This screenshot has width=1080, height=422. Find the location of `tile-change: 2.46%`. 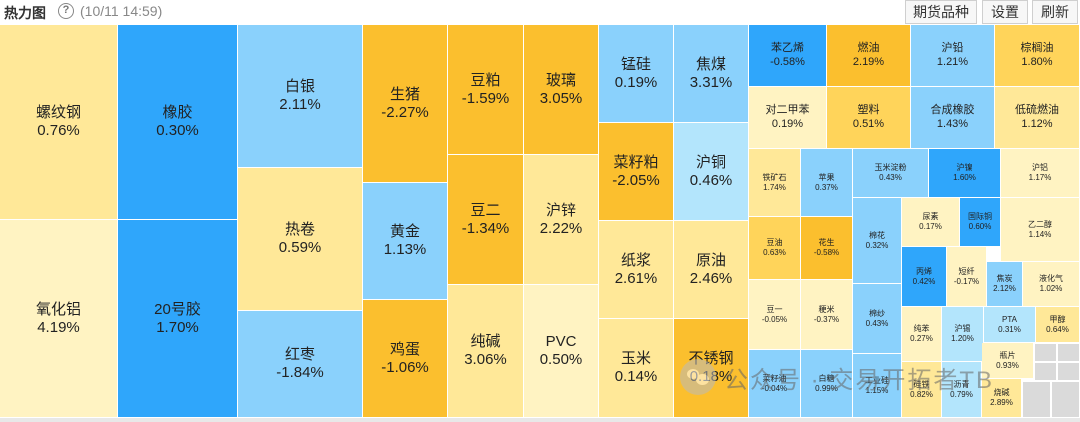

tile-change: 2.46% is located at coordinates (711, 278).